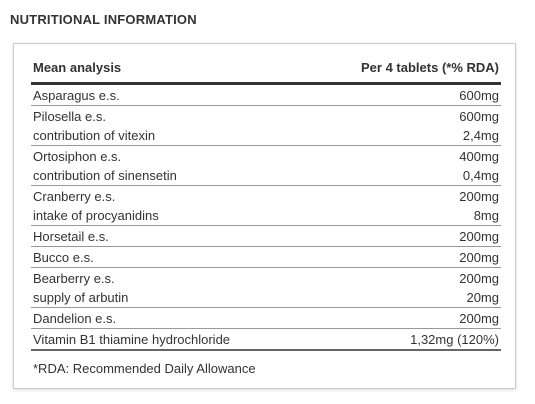 This screenshot has height=404, width=535. Describe the element at coordinates (169, 257) in the screenshot. I see `name-cell: Bucco e.s.` at that location.